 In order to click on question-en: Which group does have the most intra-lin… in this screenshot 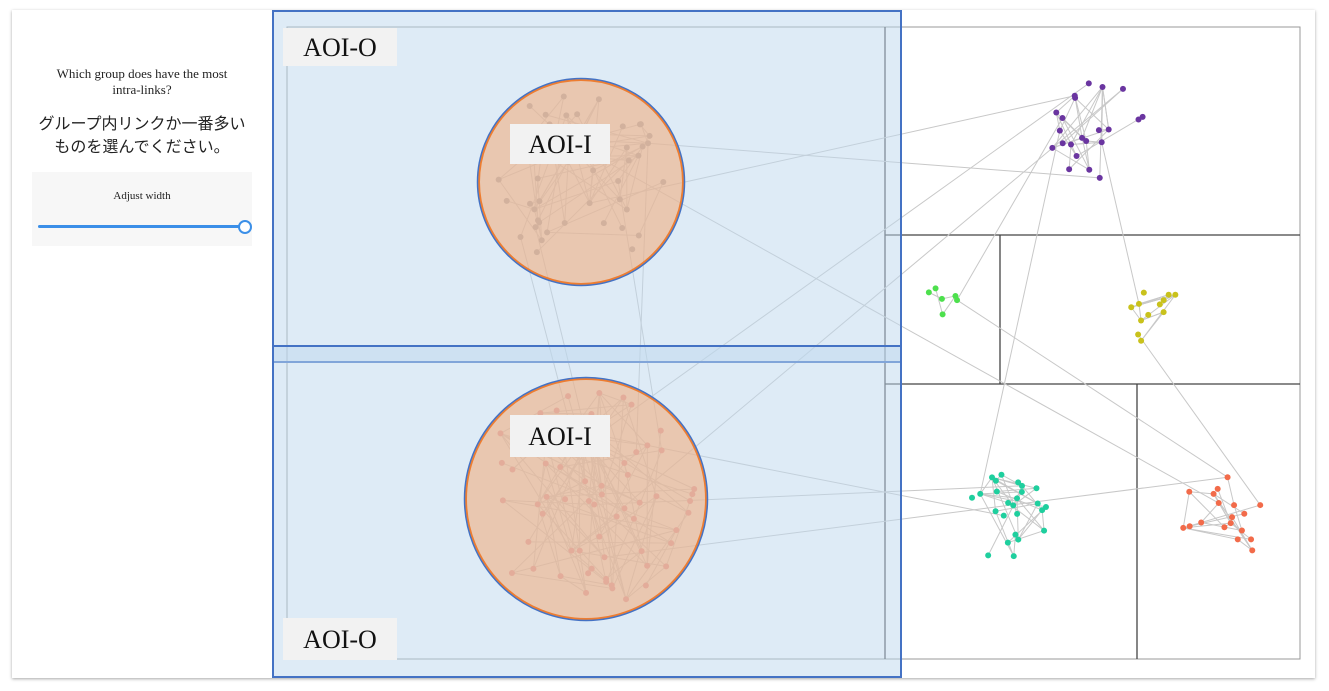, I will do `click(142, 81)`.